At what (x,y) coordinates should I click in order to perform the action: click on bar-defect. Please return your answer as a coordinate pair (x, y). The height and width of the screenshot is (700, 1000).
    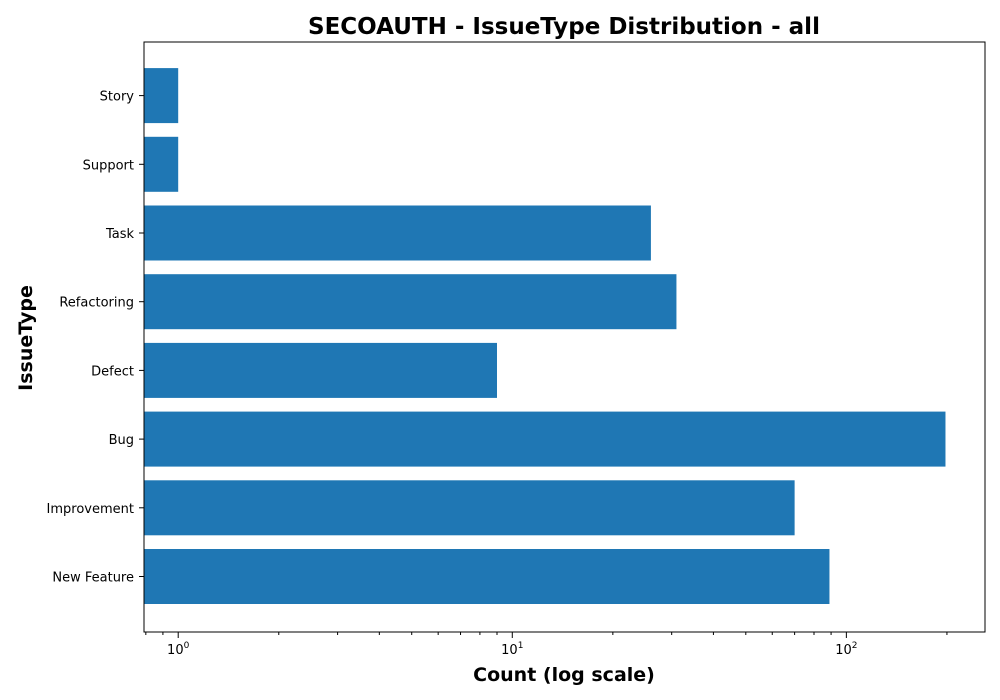
    Looking at the image, I should click on (320, 370).